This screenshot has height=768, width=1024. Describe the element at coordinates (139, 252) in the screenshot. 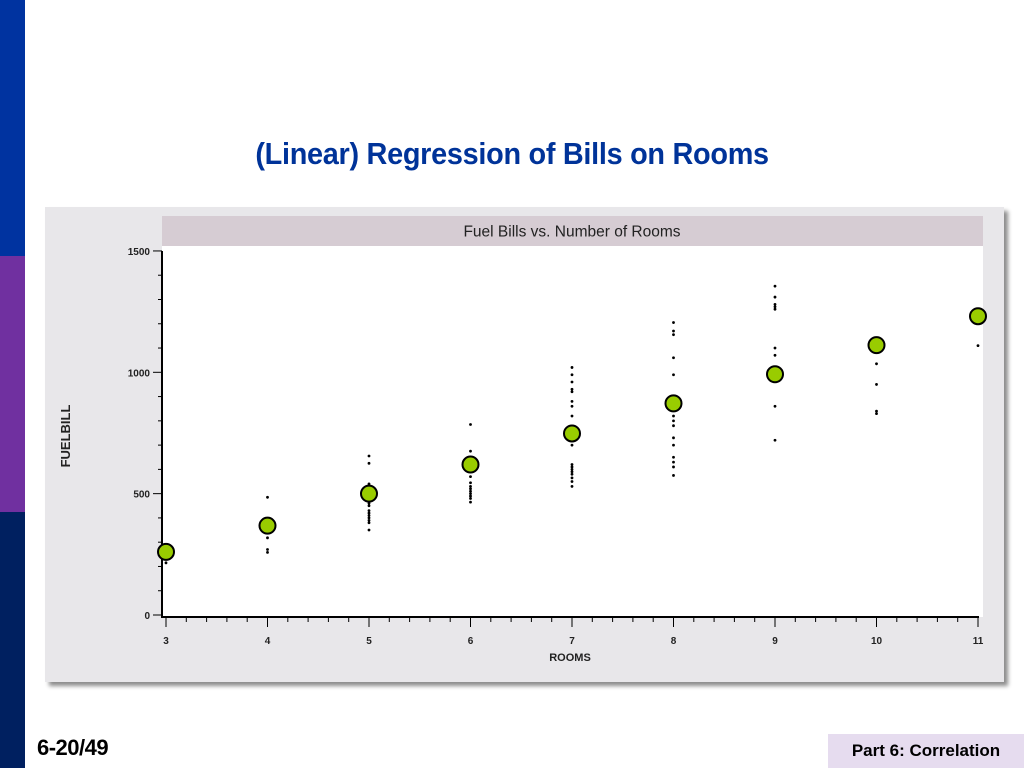

I see `y-tick-label: 1500` at that location.